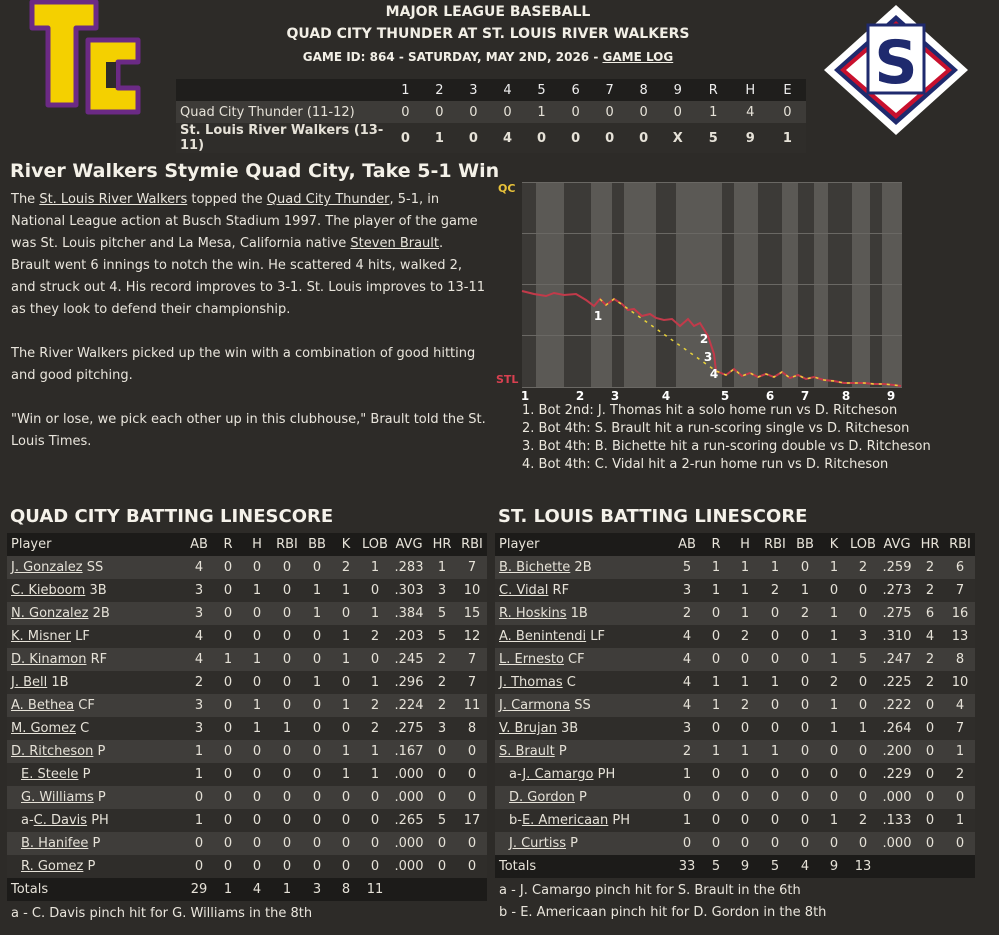  What do you see at coordinates (506, 188) in the screenshot?
I see `y-label-away: QC` at bounding box center [506, 188].